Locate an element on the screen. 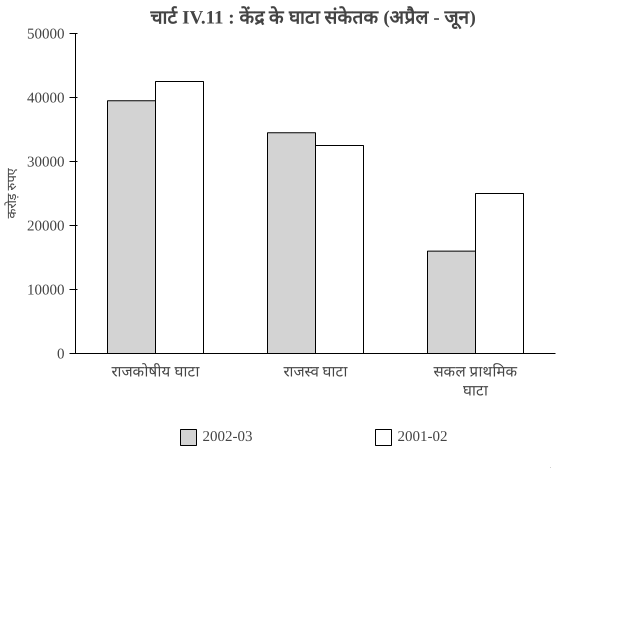 The height and width of the screenshot is (641, 641). y-tick-label: 10000 is located at coordinates (45, 290).